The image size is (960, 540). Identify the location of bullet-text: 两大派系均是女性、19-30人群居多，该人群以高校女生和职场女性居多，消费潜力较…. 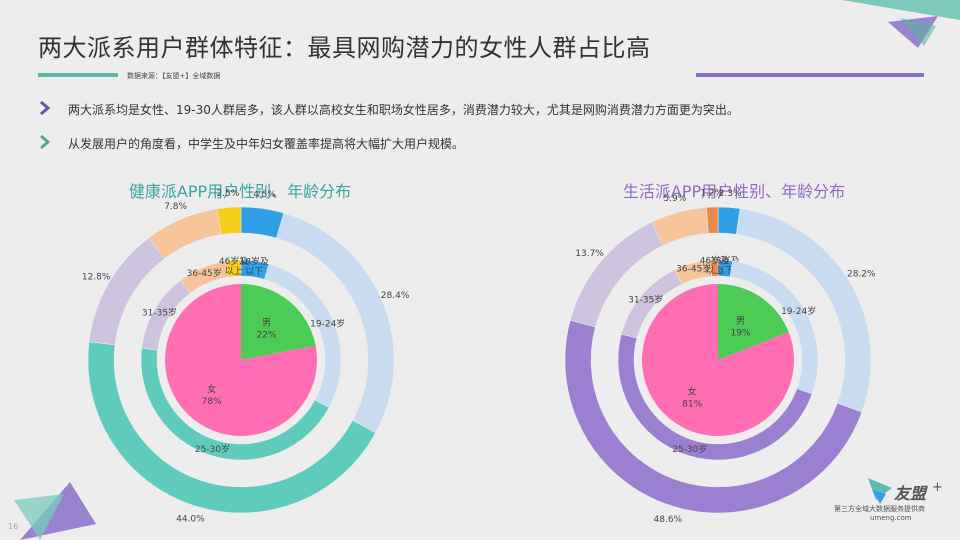
(403, 110).